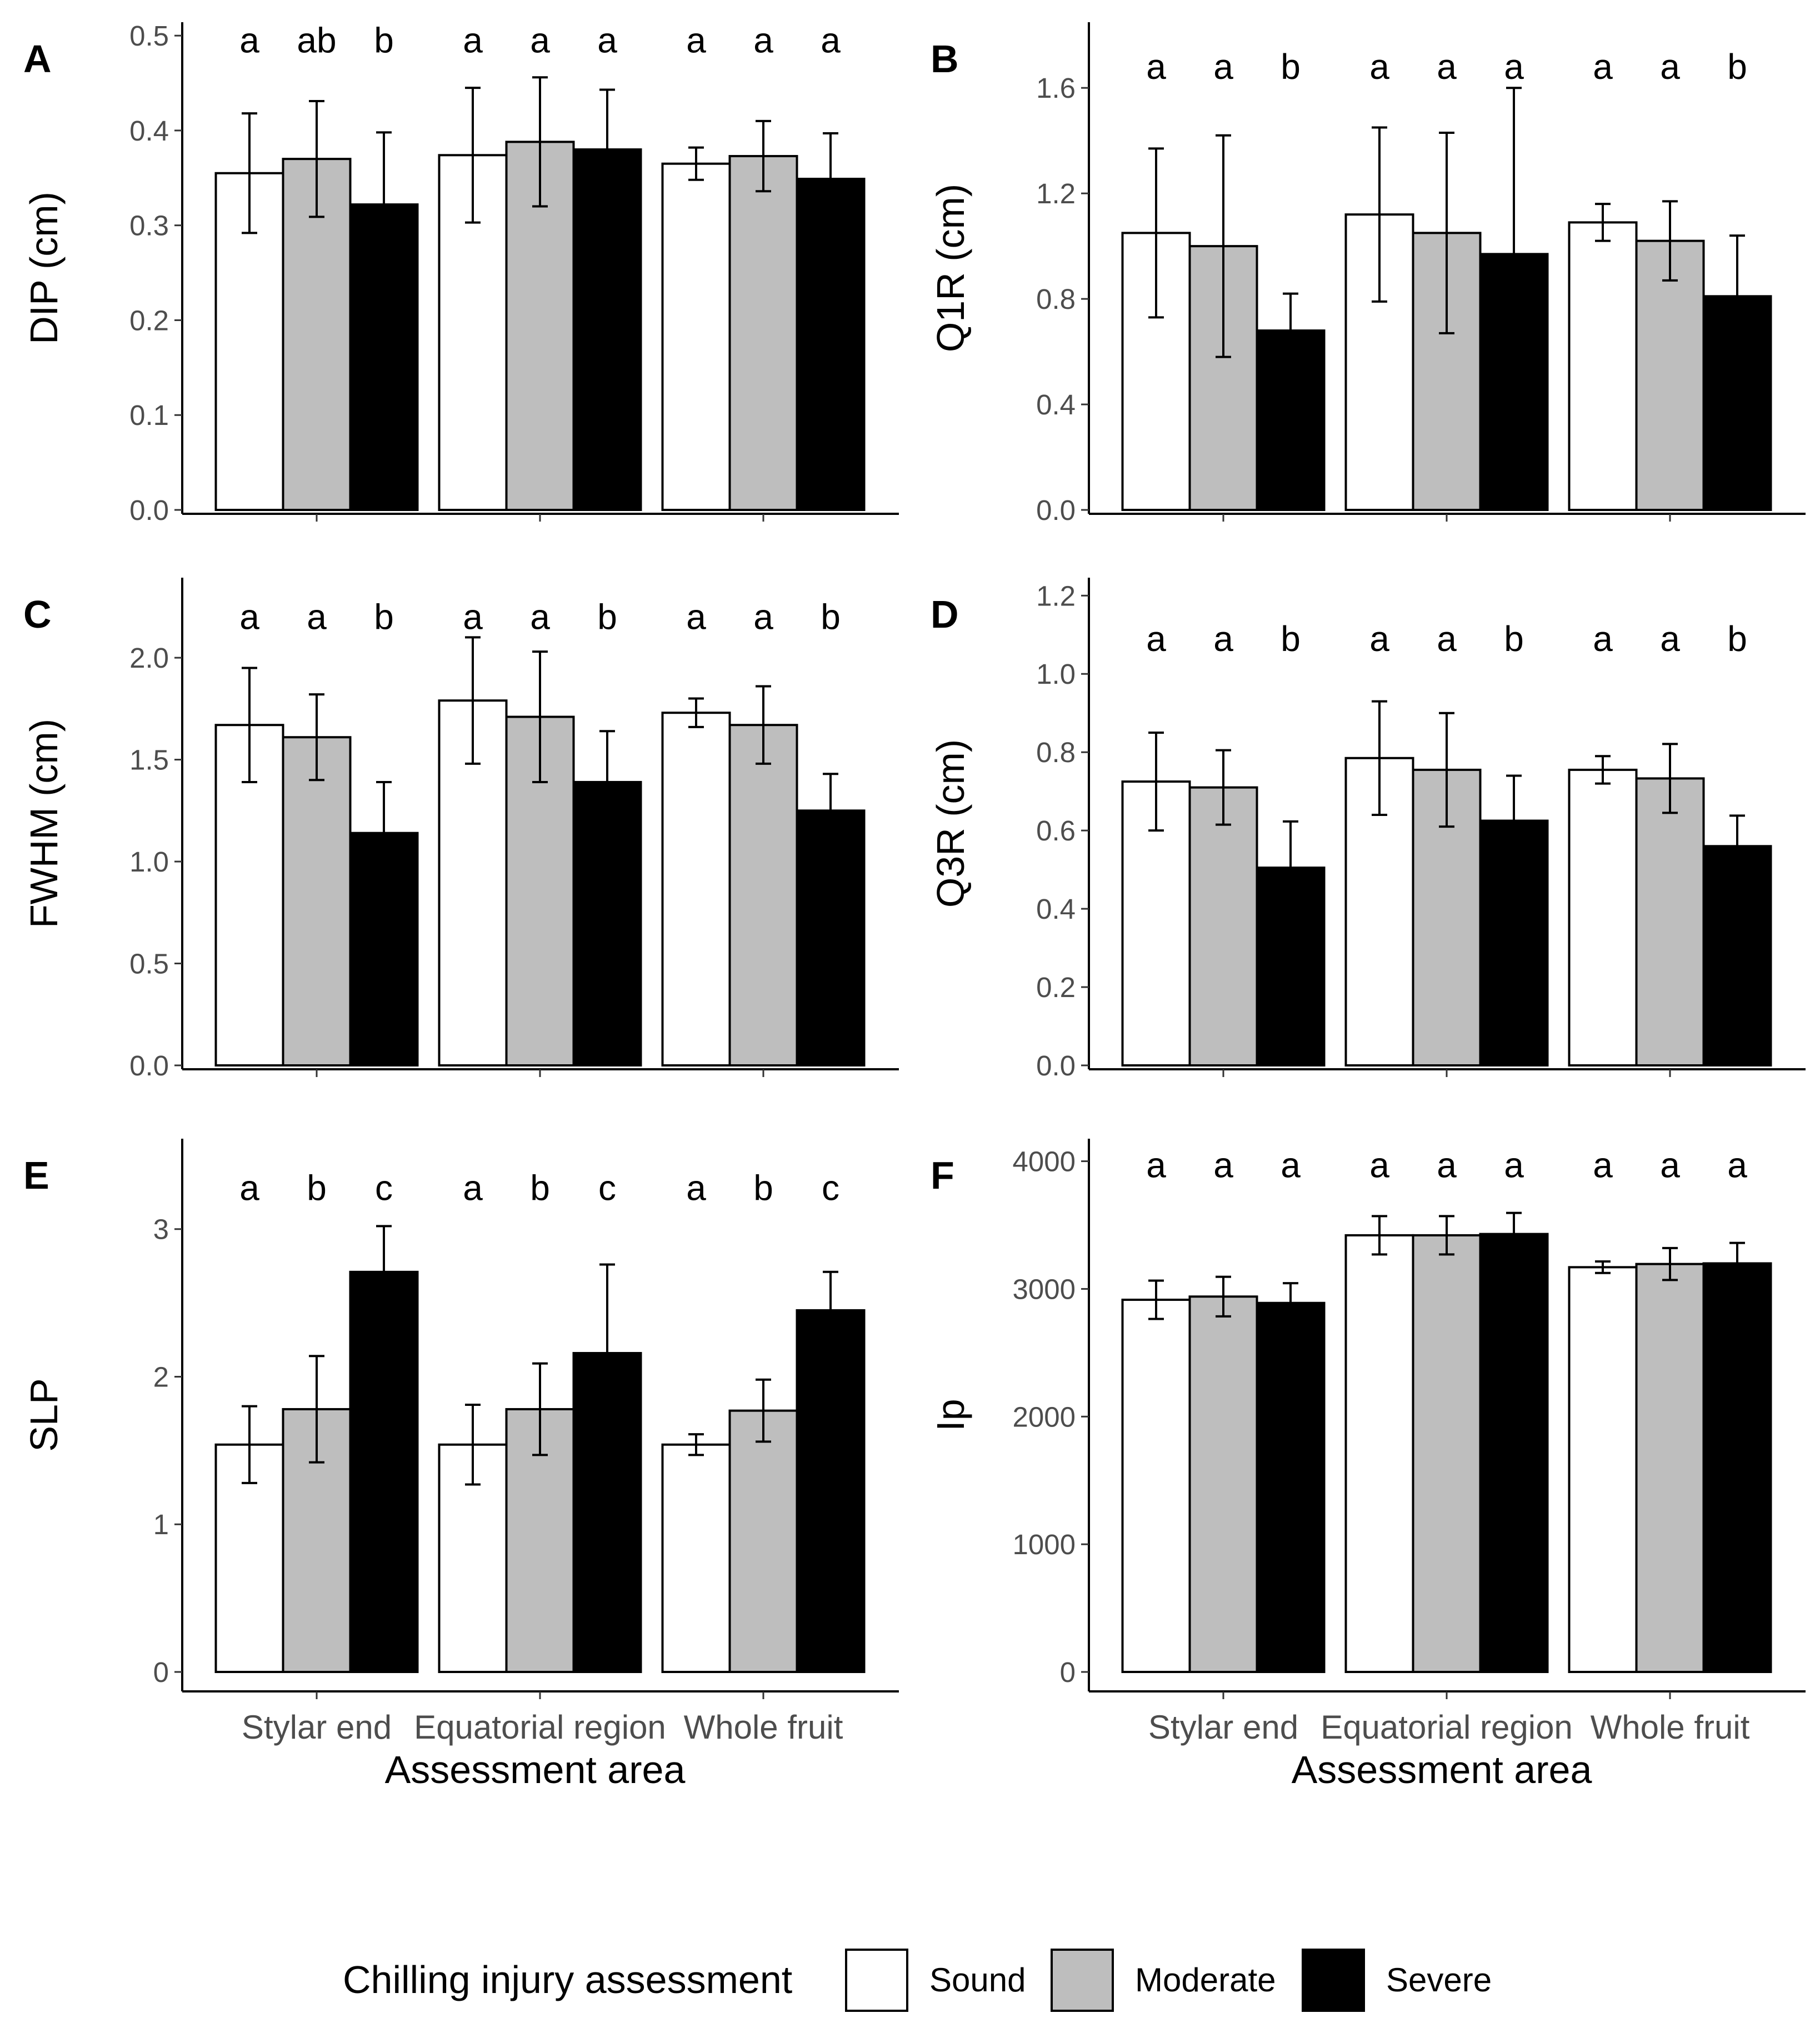 The image size is (1820, 2018). I want to click on y-tick-label: 0.8, so click(1056, 299).